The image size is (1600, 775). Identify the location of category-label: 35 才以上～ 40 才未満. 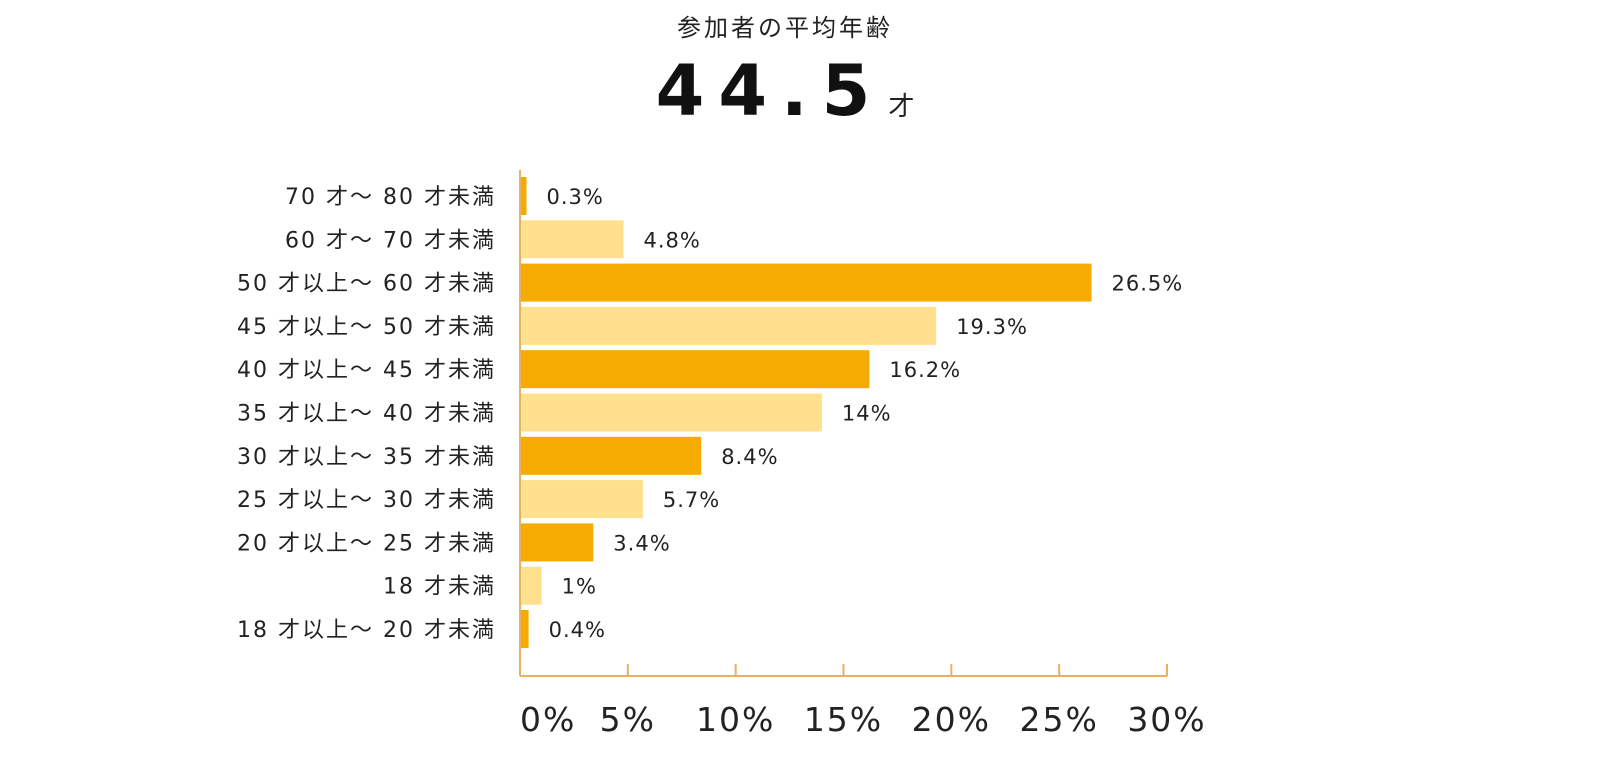
(366, 414).